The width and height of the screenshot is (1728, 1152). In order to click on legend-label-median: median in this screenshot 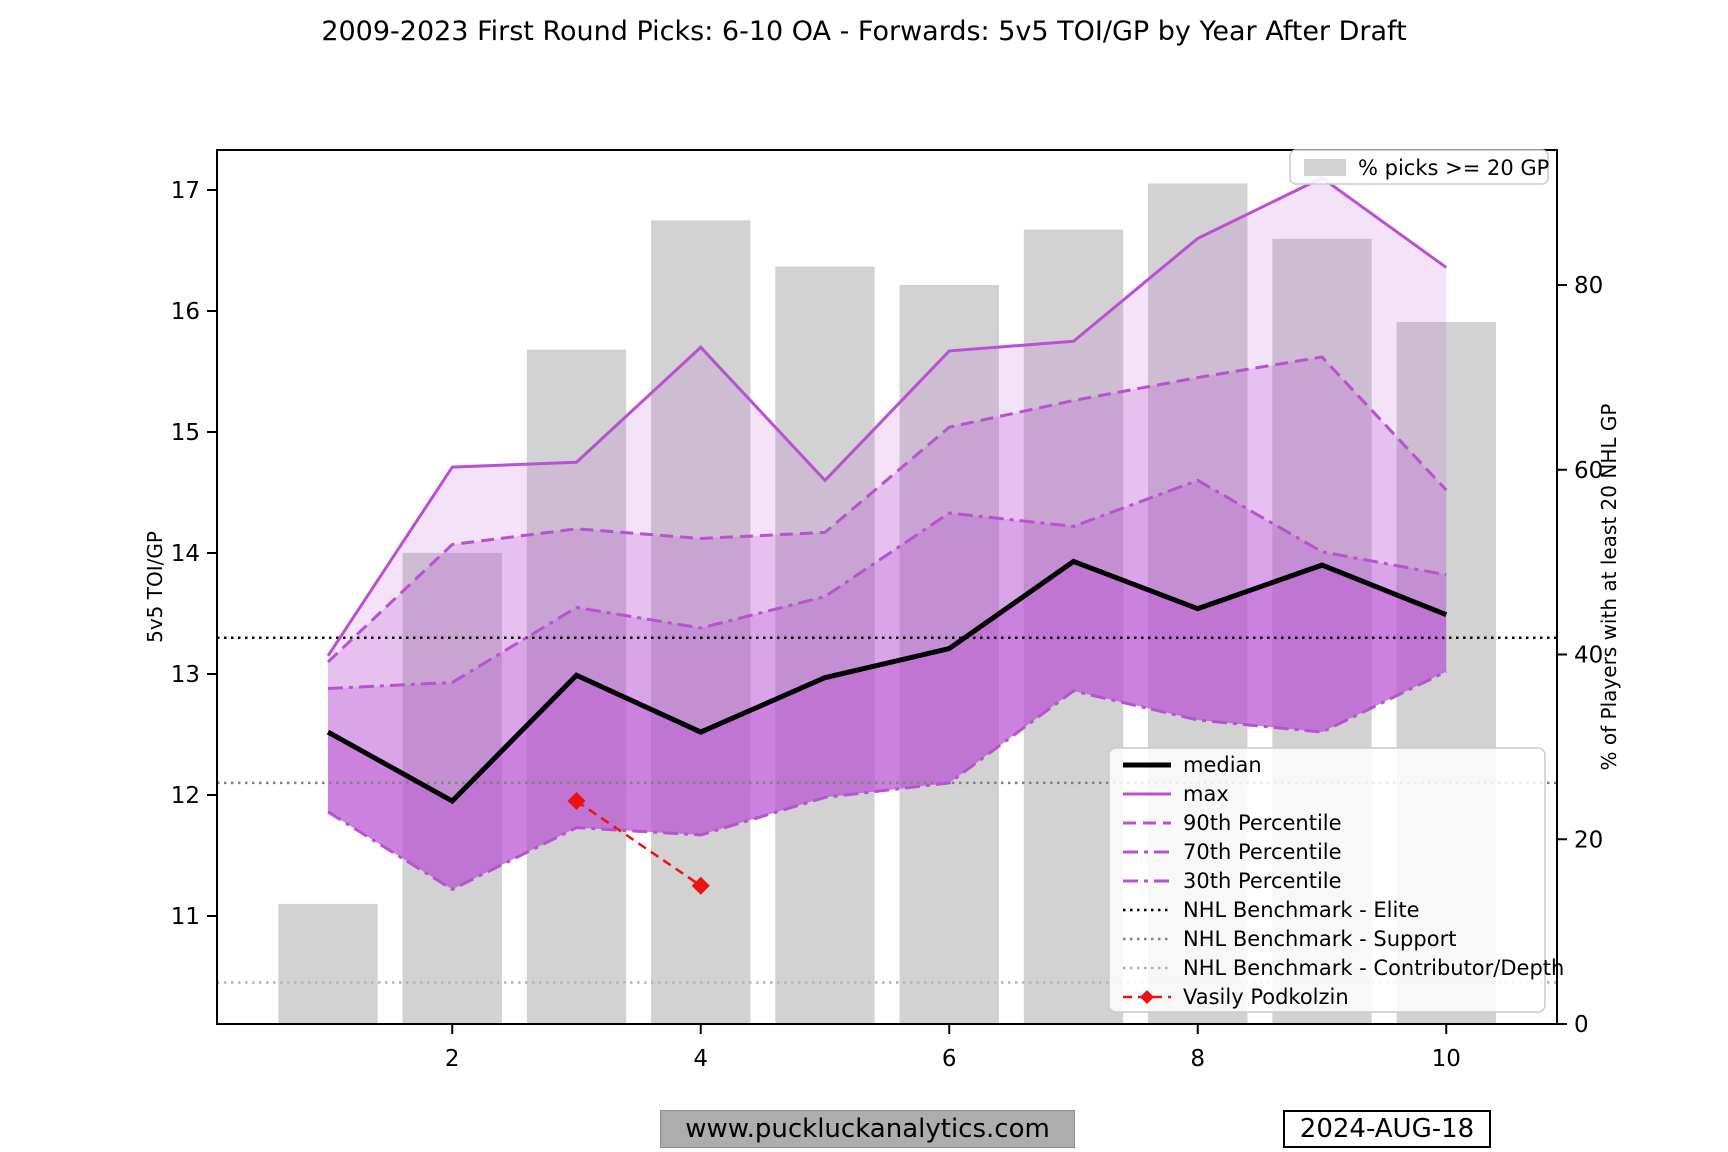, I will do `click(1222, 765)`.